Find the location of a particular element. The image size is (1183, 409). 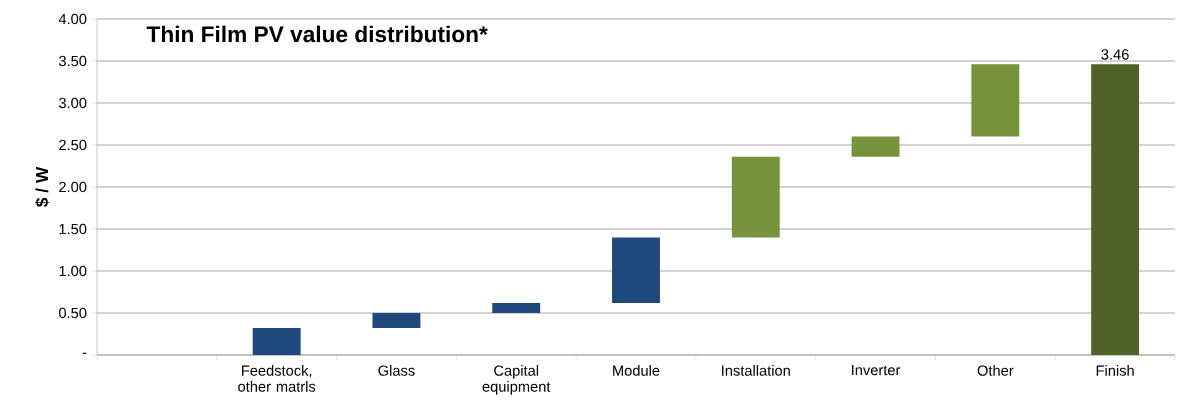

y-tick-label: 0.50 is located at coordinates (72, 313).